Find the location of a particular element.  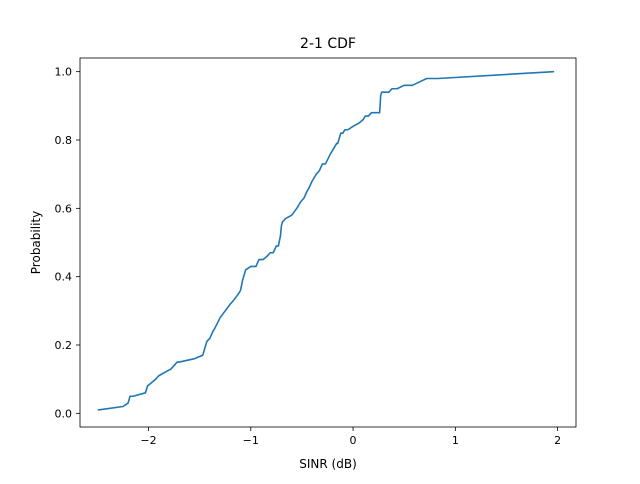

x-tick-label: 2 is located at coordinates (557, 440).